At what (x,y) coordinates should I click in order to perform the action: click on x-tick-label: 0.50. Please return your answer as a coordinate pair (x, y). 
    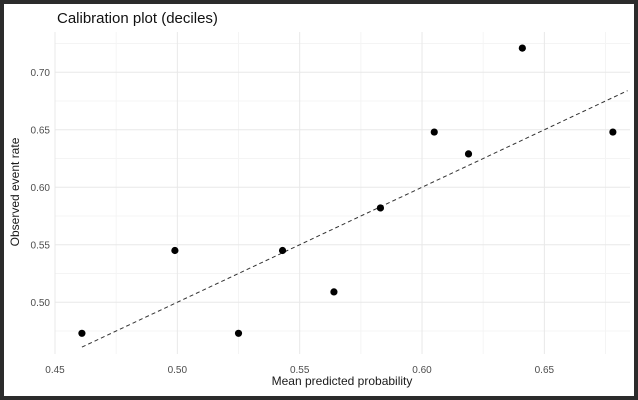
    Looking at the image, I should click on (178, 370).